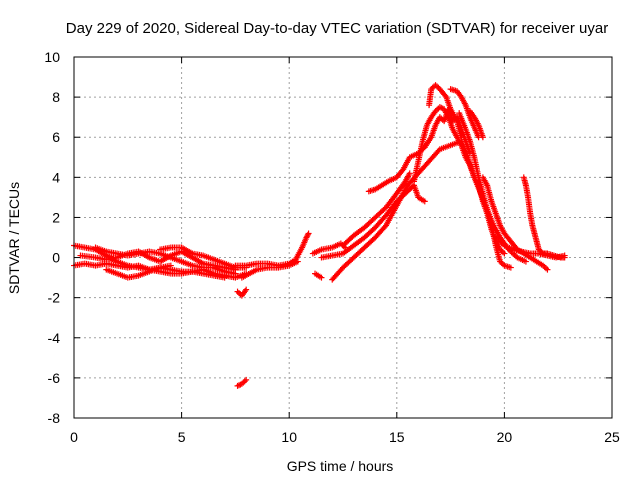 The image size is (640, 480). Describe the element at coordinates (56, 258) in the screenshot. I see `y-tick-label: 0` at that location.